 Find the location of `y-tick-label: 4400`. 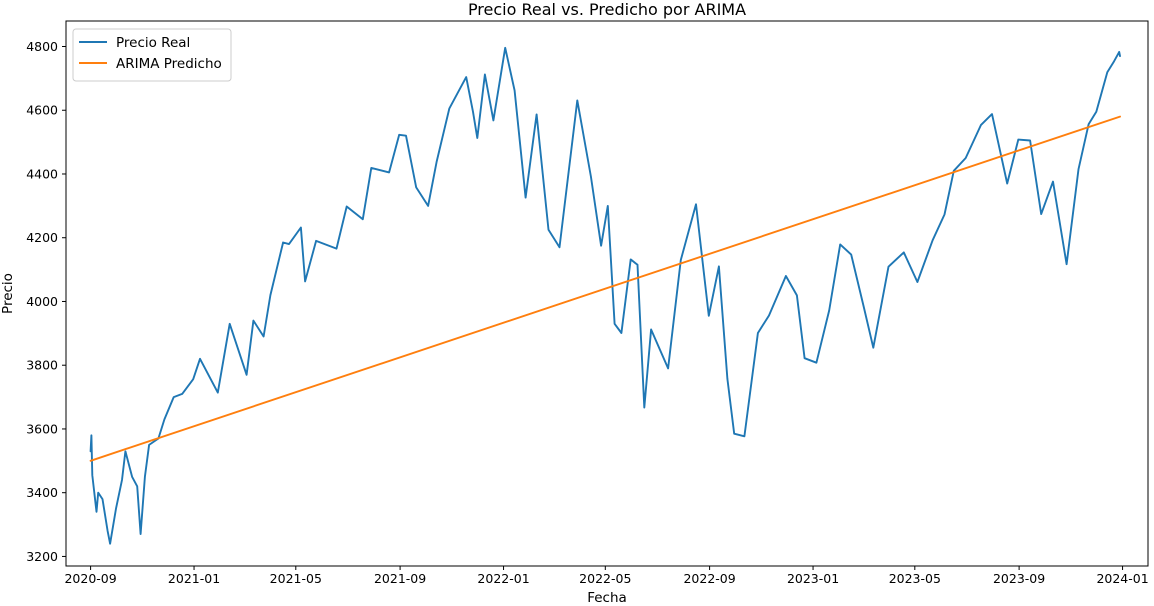

y-tick-label: 4400 is located at coordinates (42, 173).